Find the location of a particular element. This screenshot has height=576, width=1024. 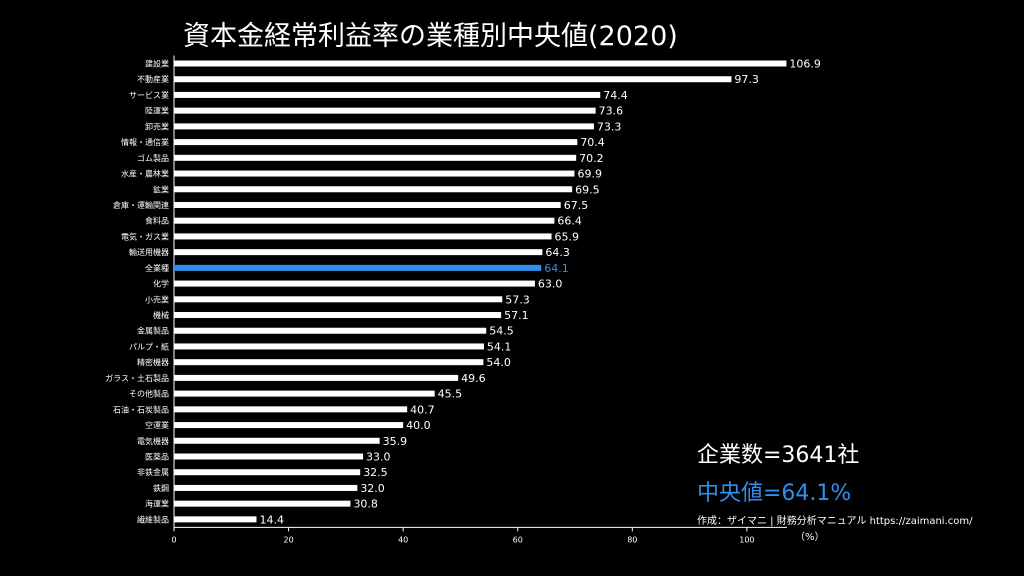

category-label: 空運業 is located at coordinates (157, 425).